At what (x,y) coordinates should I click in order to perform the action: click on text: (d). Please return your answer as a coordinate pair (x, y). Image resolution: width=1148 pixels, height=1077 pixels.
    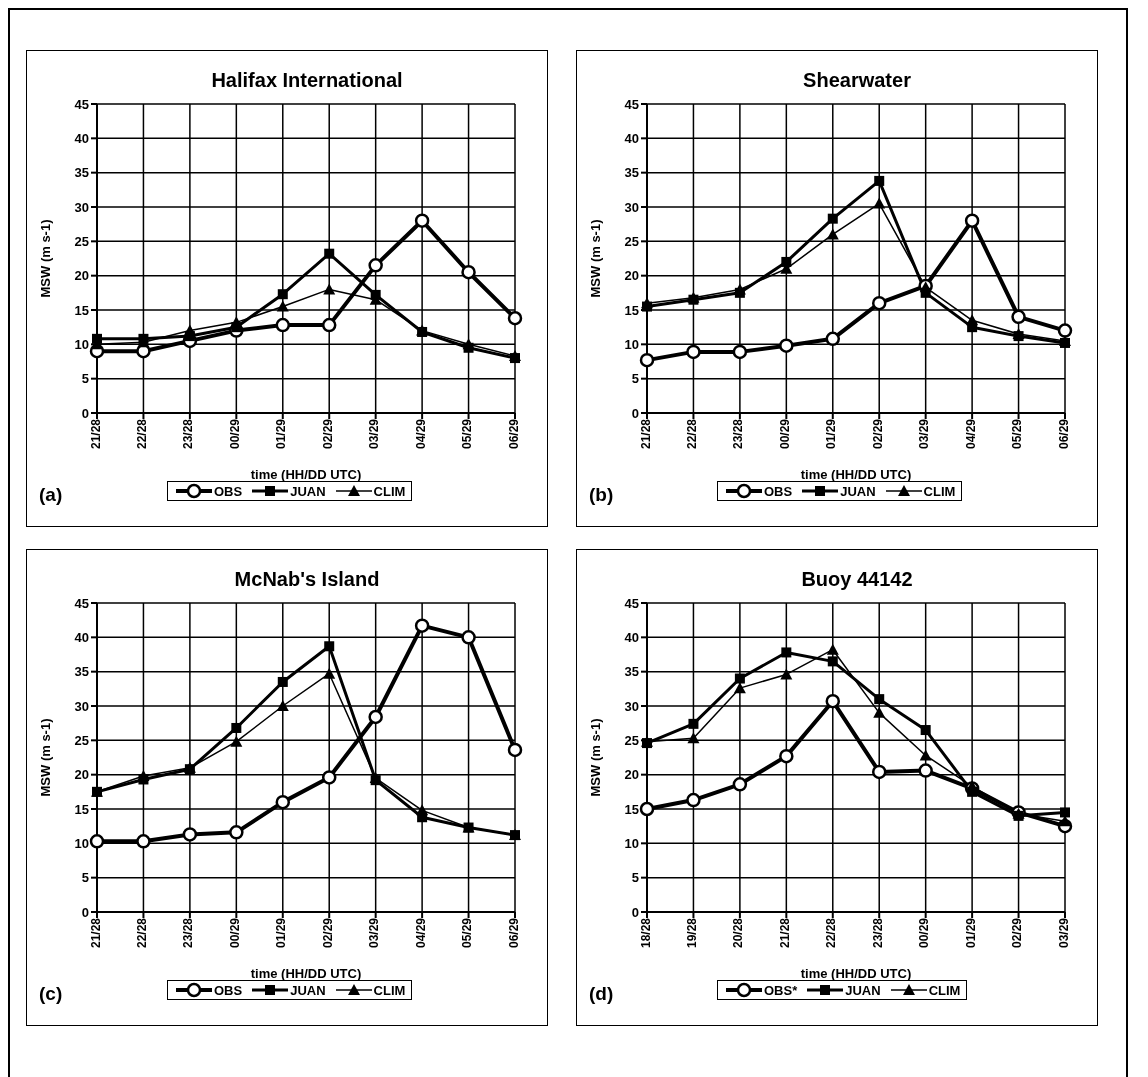
    Looking at the image, I should click on (601, 994).